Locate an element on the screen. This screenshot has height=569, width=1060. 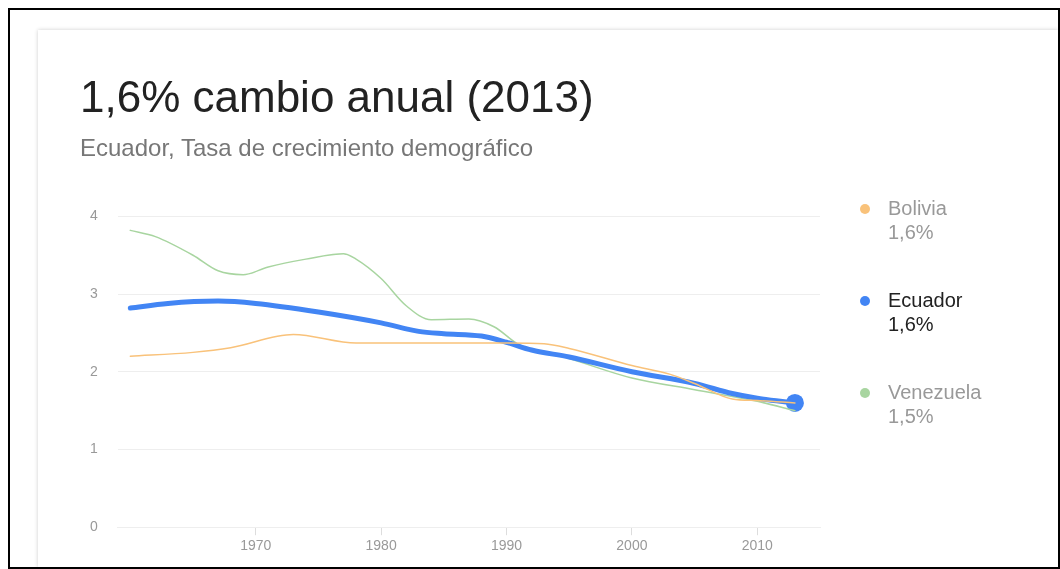
x-tick-label: 2010 is located at coordinates (757, 545).